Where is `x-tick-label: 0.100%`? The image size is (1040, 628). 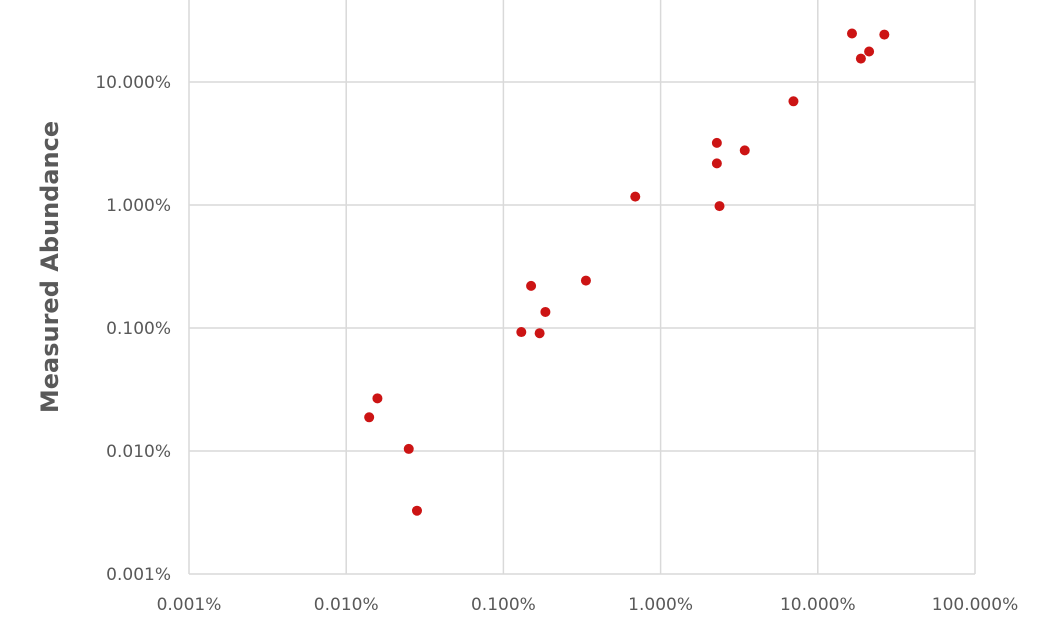
x-tick-label: 0.100% is located at coordinates (503, 605).